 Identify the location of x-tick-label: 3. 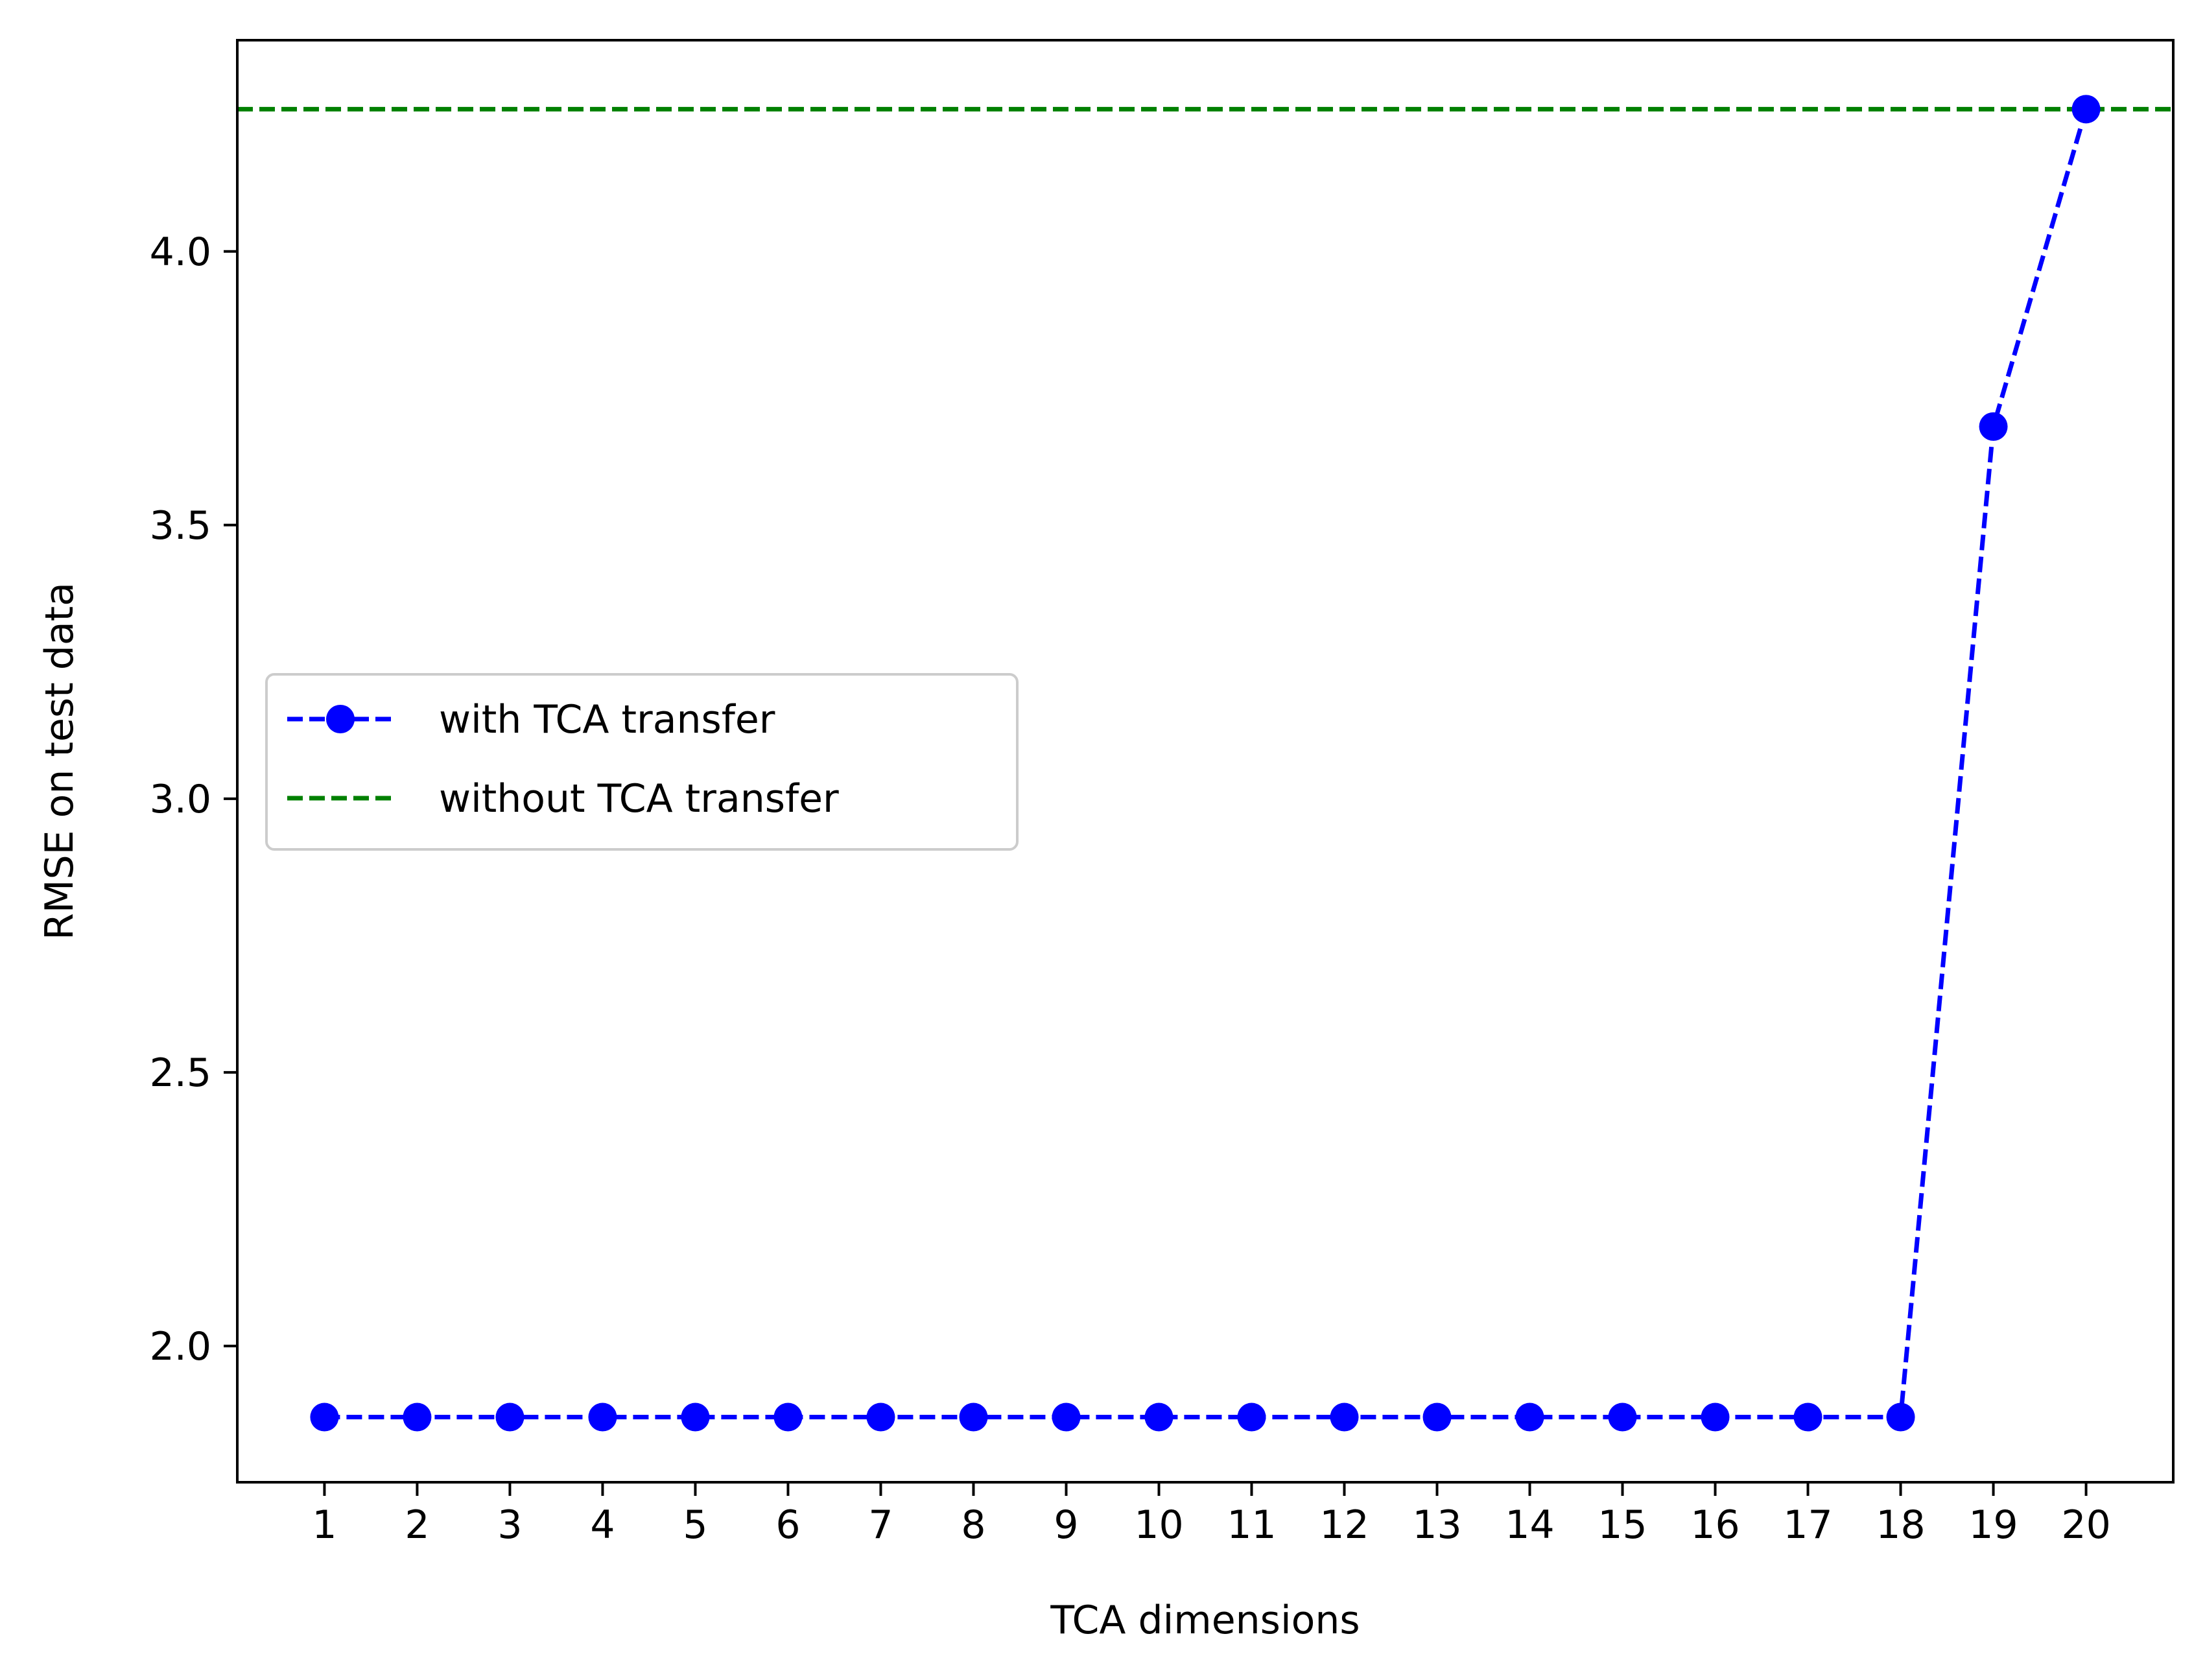
(509, 1525).